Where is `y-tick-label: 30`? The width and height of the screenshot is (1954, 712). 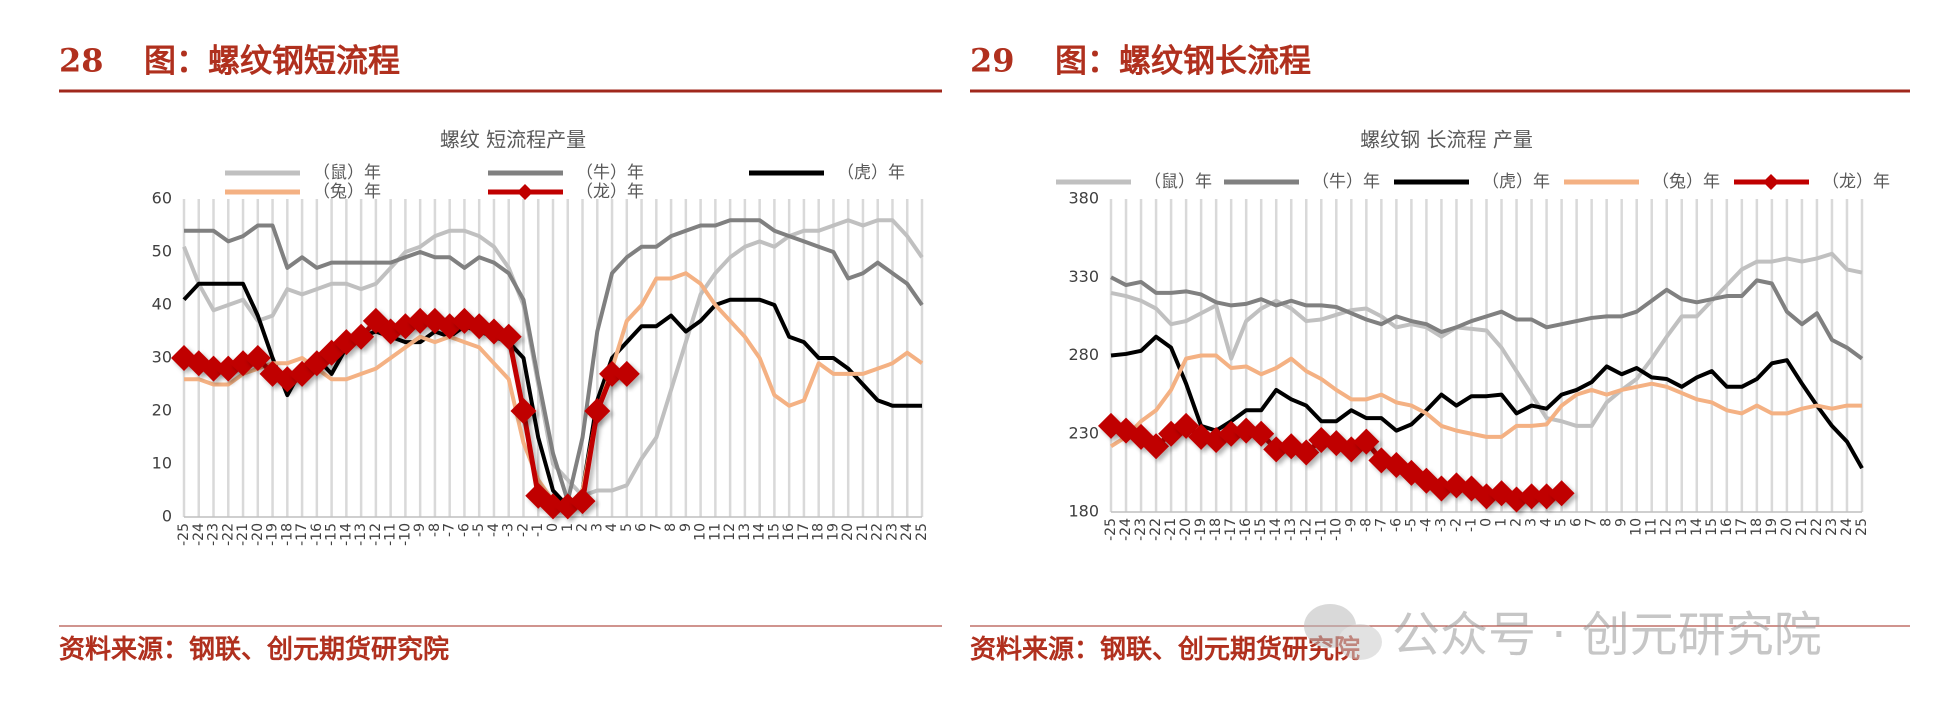
y-tick-label: 30 is located at coordinates (162, 357).